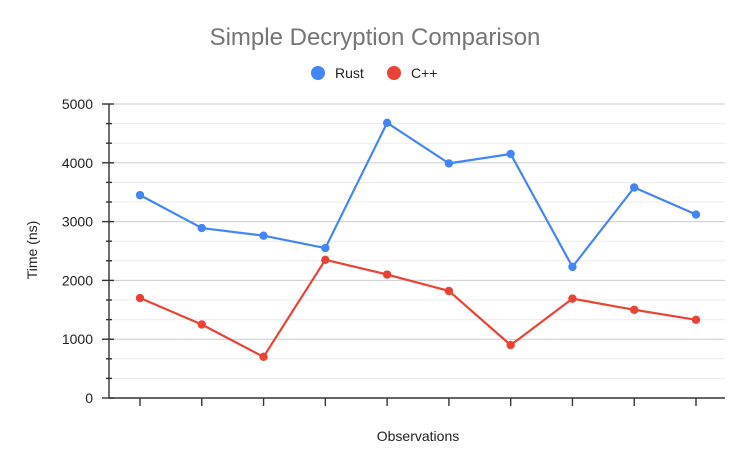 The width and height of the screenshot is (750, 466). What do you see at coordinates (77, 222) in the screenshot?
I see `y-tick-label: 3000` at bounding box center [77, 222].